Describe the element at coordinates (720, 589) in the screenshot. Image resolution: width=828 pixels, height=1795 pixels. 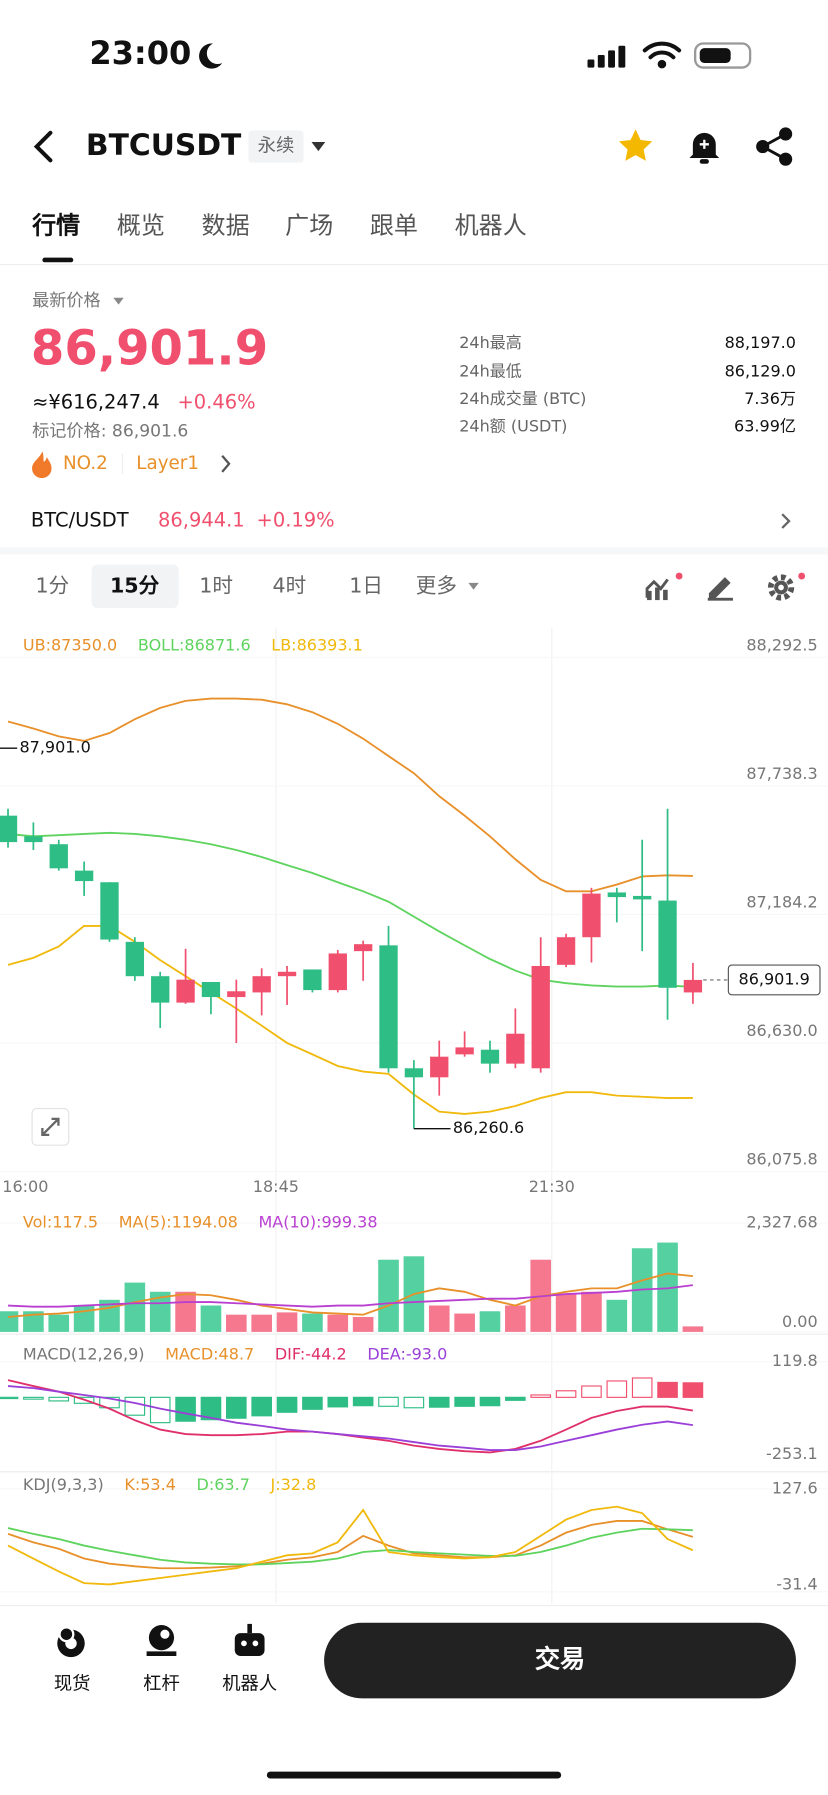
I see `draw-button` at that location.